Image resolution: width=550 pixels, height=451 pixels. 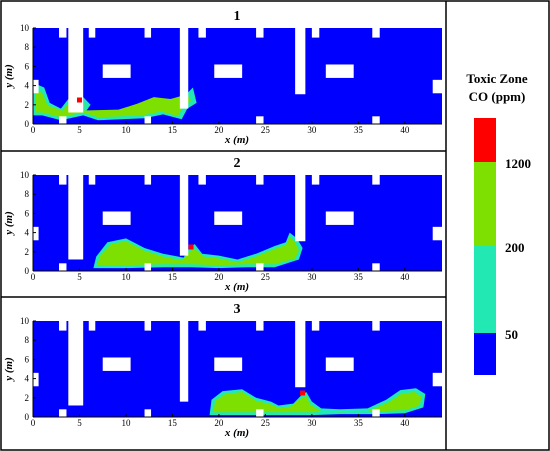 What do you see at coordinates (497, 96) in the screenshot?
I see `legend-title-line2: CO (ppm)` at bounding box center [497, 96].